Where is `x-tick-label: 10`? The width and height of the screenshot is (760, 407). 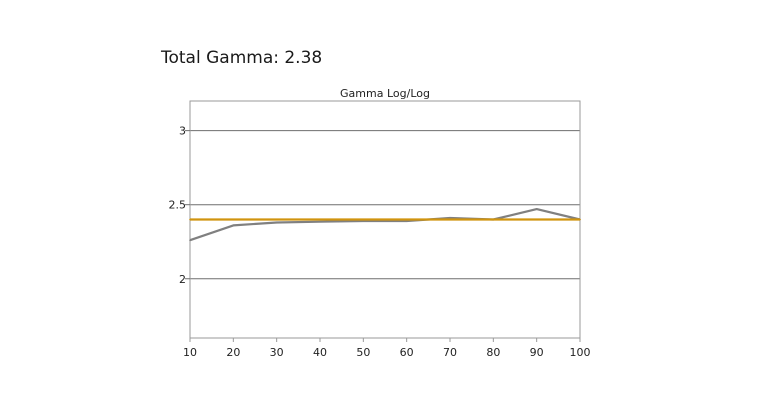 x-tick-label: 10 is located at coordinates (190, 352).